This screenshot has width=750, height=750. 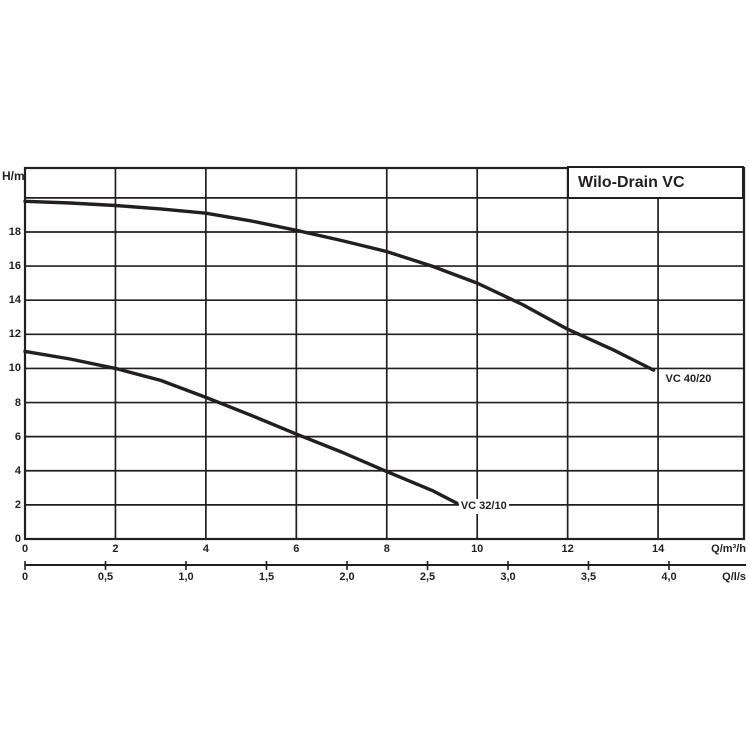 What do you see at coordinates (477, 549) in the screenshot?
I see `x-tick-label-m3h: 10` at bounding box center [477, 549].